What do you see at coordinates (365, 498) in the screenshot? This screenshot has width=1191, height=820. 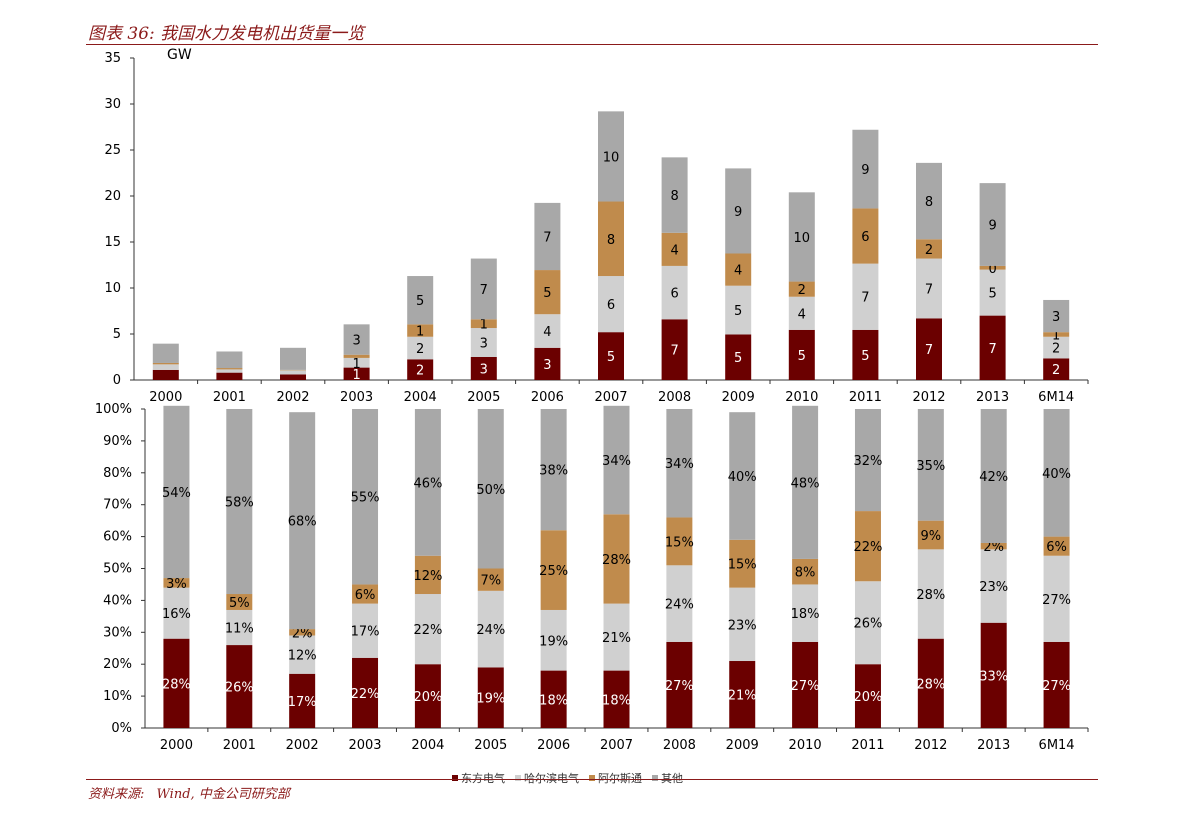 I see `data-label: 55%` at bounding box center [365, 498].